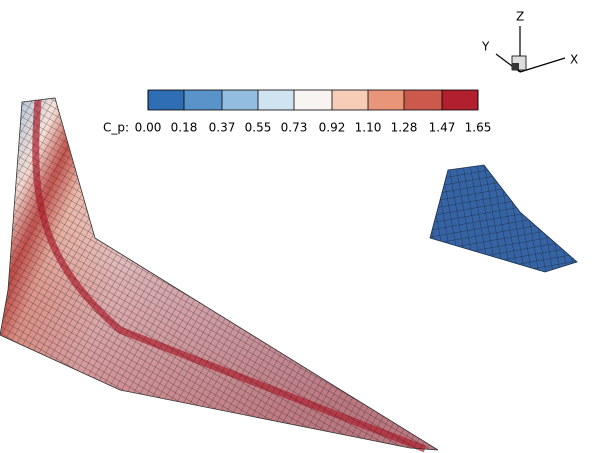 The image size is (600, 453). What do you see at coordinates (148, 128) in the screenshot?
I see `colorbar-tick-label: 0.00` at bounding box center [148, 128].